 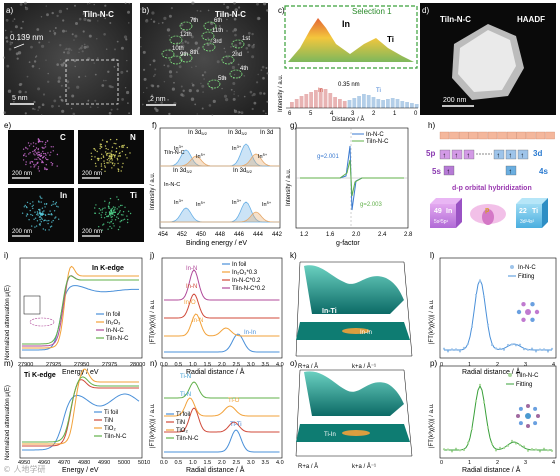 What do you see at coordinates (179, 202) in the screenshot?
I see `ion-label: In3+` at bounding box center [179, 202].